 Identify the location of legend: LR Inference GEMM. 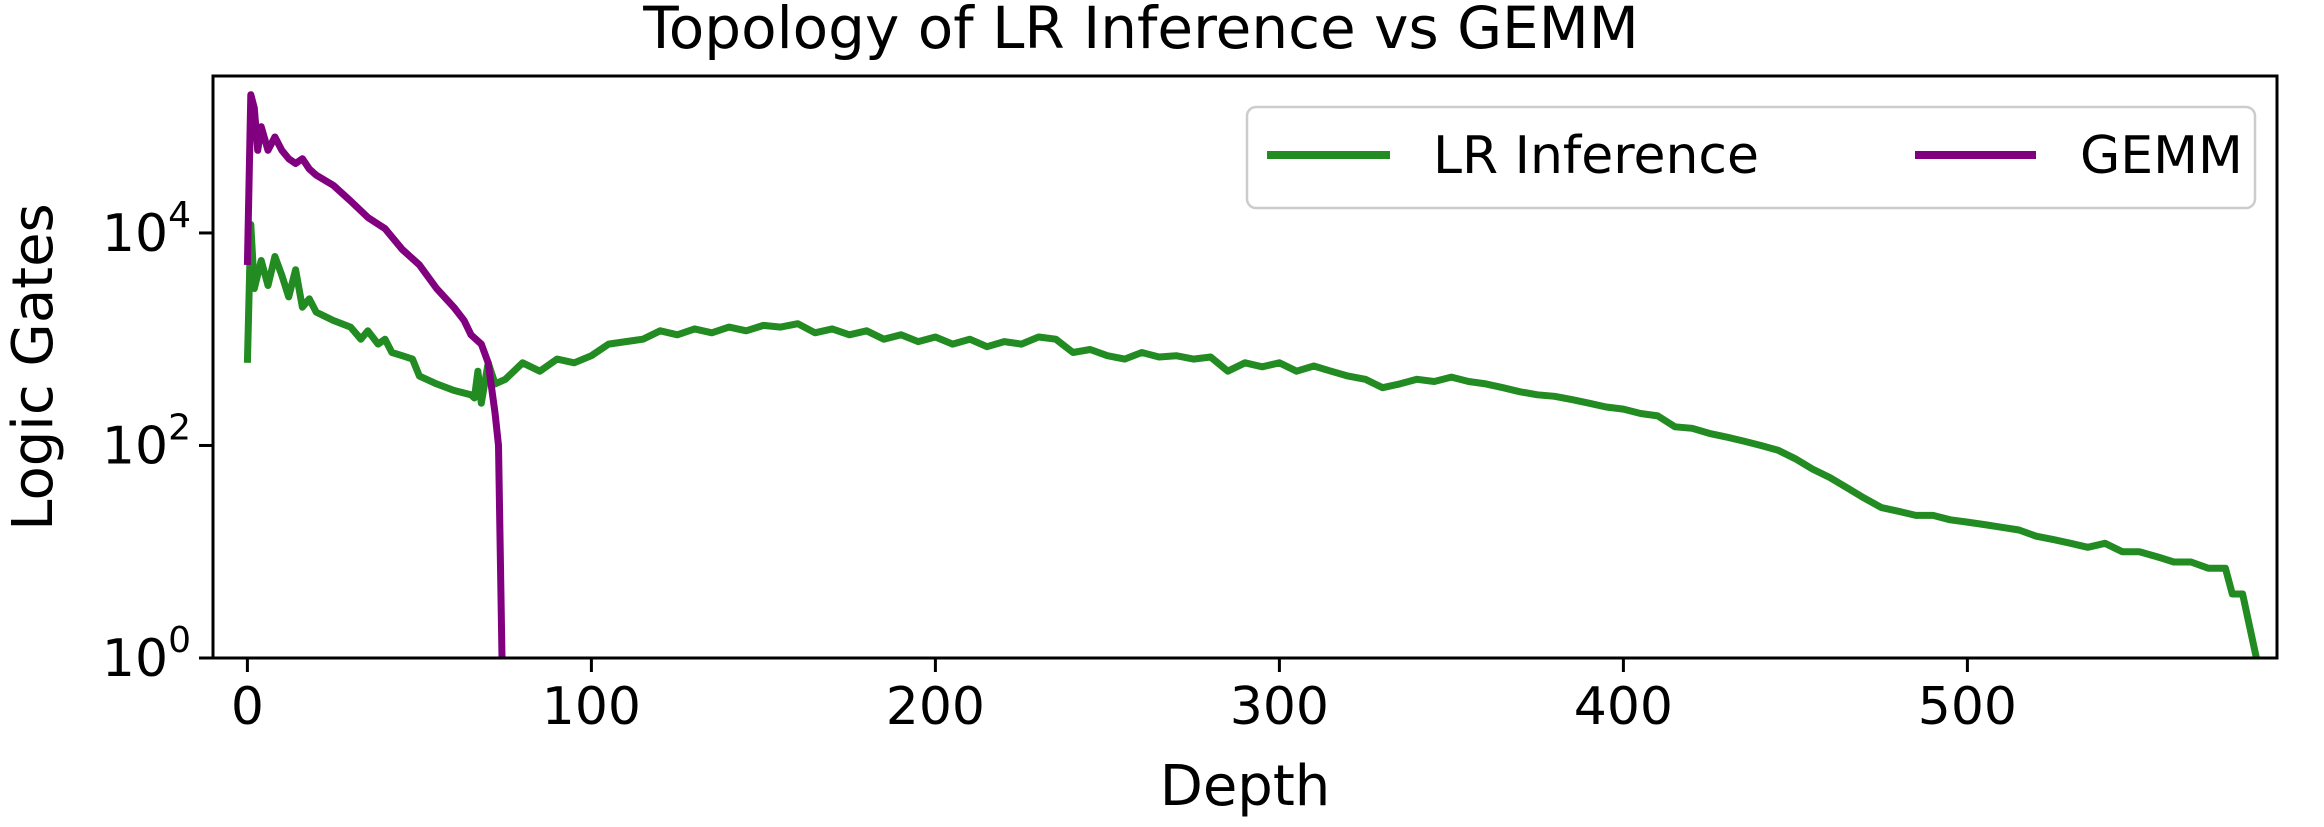
(1751, 157).